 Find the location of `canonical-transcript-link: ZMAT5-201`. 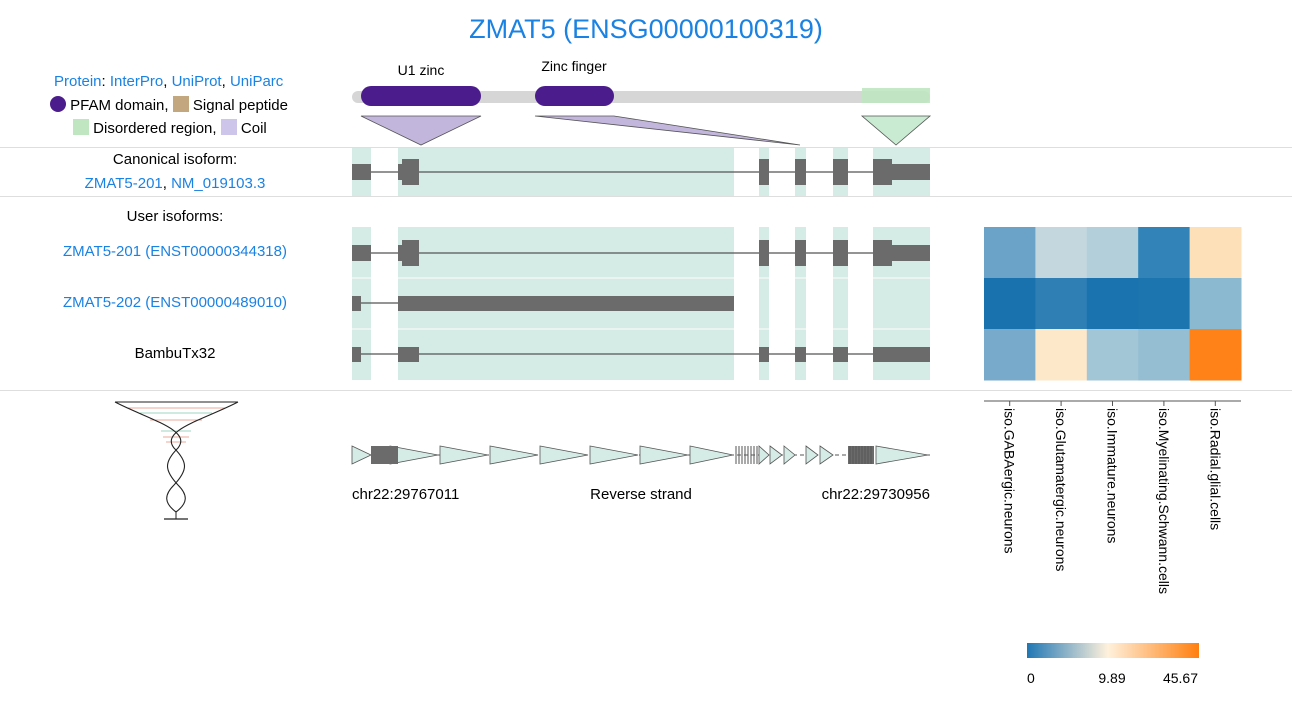

canonical-transcript-link: ZMAT5-201 is located at coordinates (123, 183).